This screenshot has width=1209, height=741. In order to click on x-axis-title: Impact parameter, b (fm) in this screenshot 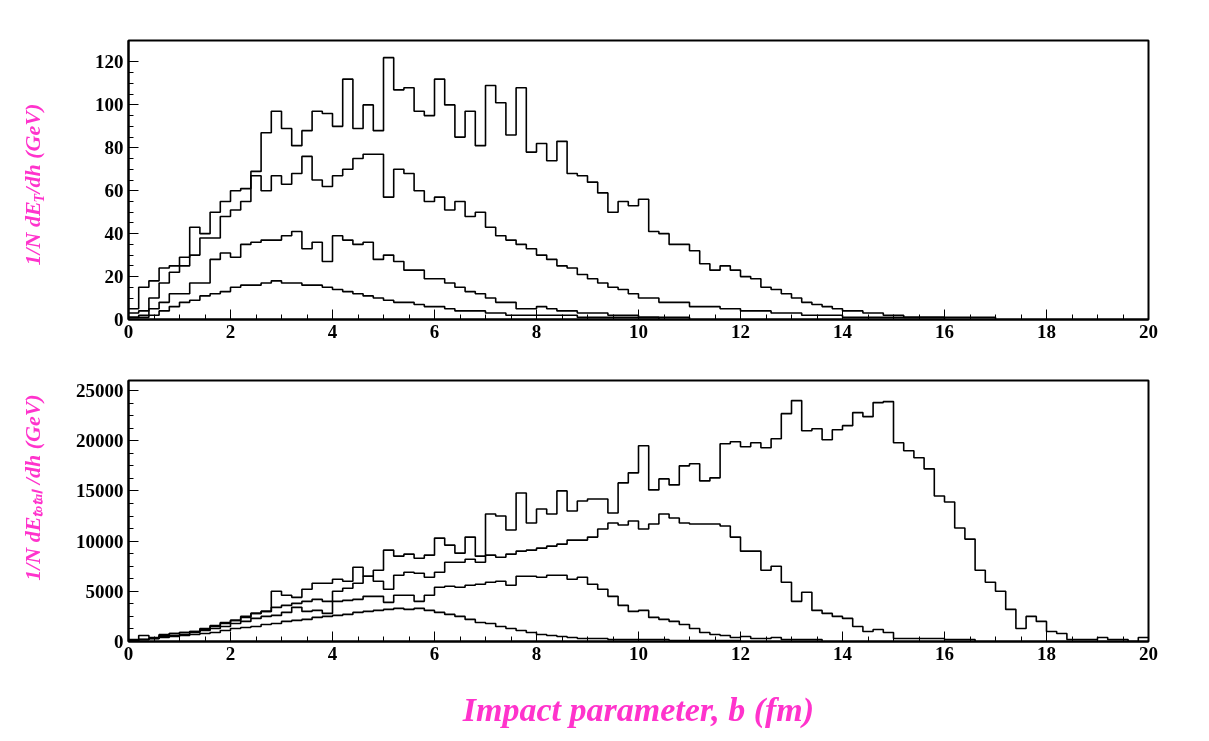, I will do `click(638, 709)`.